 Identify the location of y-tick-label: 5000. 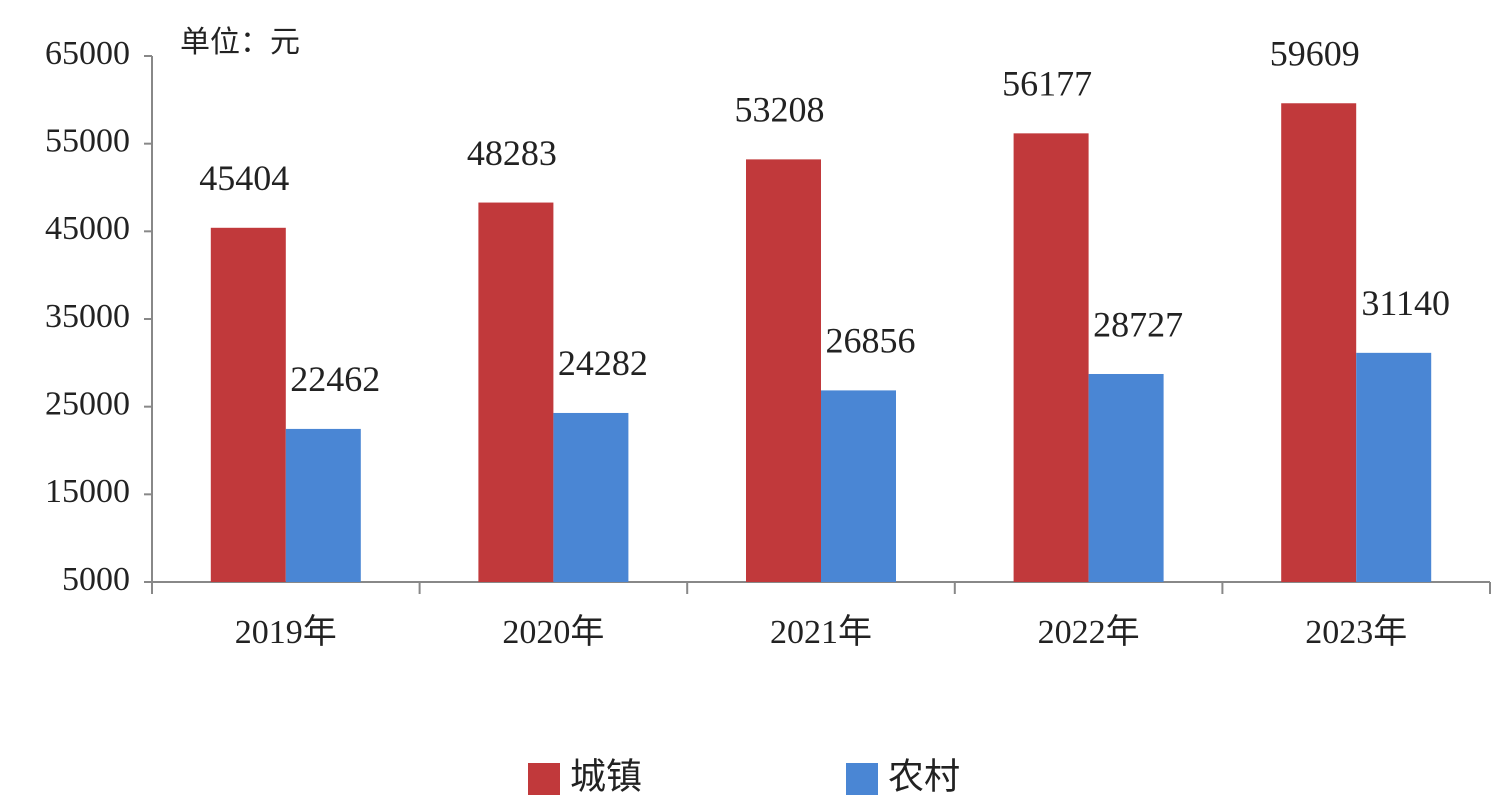
(96, 579).